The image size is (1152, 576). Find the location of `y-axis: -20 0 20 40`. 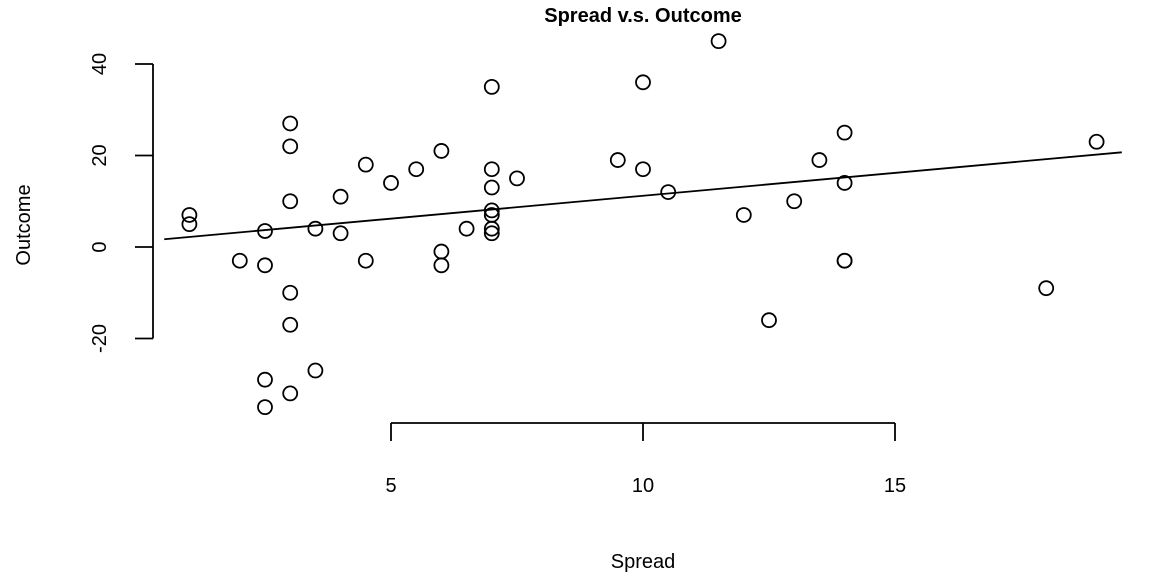

y-axis: -20 0 20 40 is located at coordinates (121, 203).